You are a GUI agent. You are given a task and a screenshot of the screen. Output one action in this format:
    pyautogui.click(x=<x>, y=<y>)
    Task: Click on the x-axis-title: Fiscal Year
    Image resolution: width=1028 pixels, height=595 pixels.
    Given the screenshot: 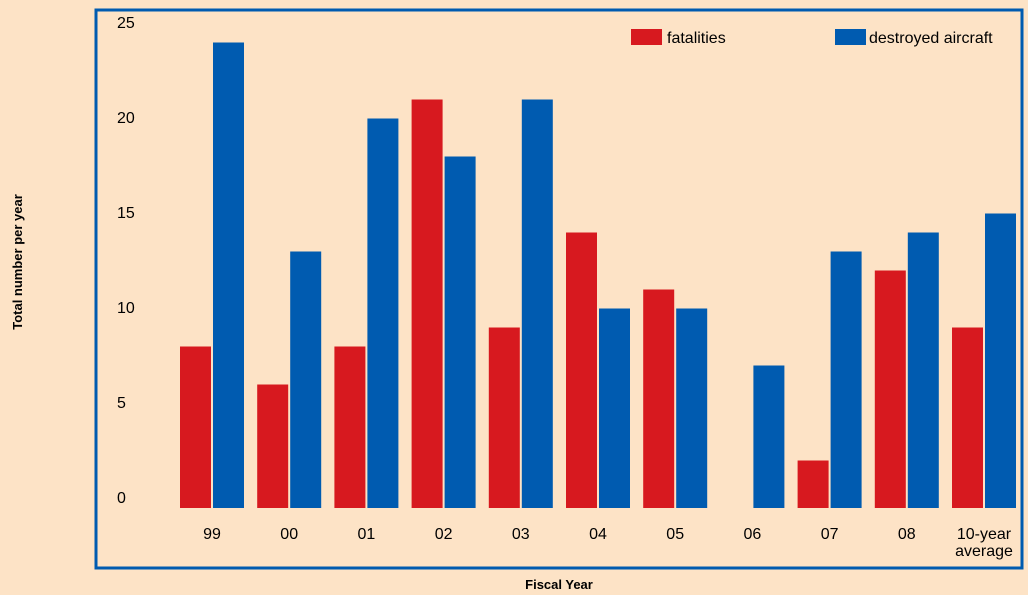 What is the action you would take?
    pyautogui.click(x=559, y=584)
    